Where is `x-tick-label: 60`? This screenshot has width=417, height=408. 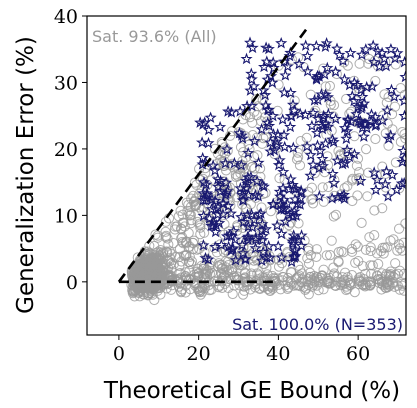 x-tick-label: 60 is located at coordinates (358, 354).